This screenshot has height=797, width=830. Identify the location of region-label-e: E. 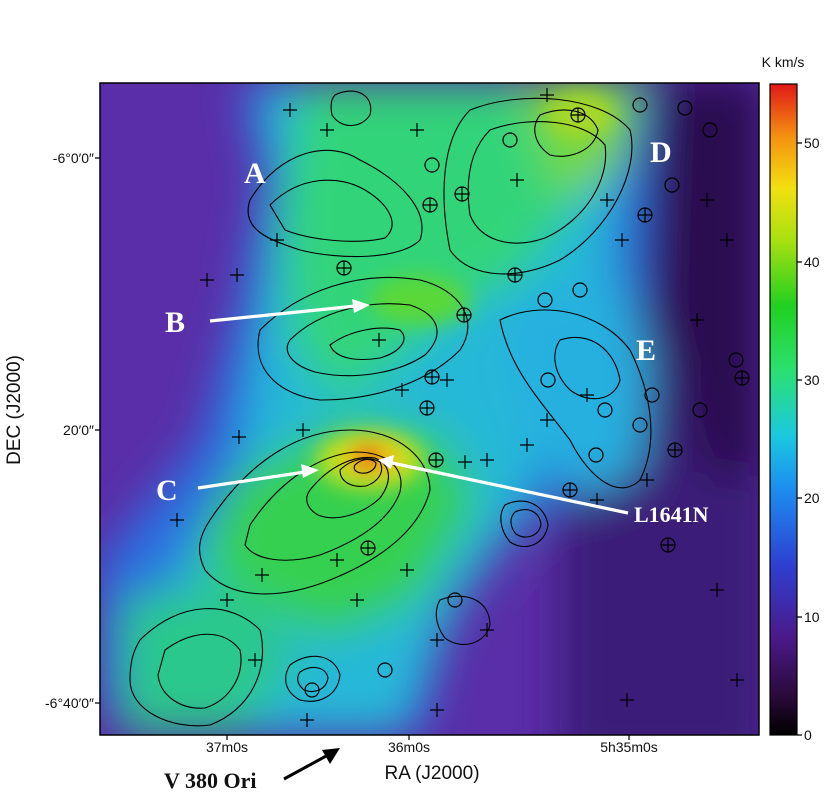
(646, 350).